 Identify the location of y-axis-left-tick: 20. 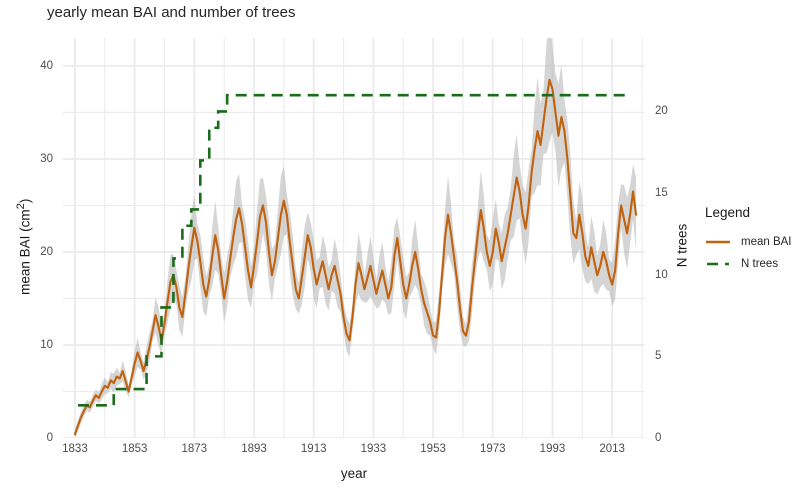
(46, 251).